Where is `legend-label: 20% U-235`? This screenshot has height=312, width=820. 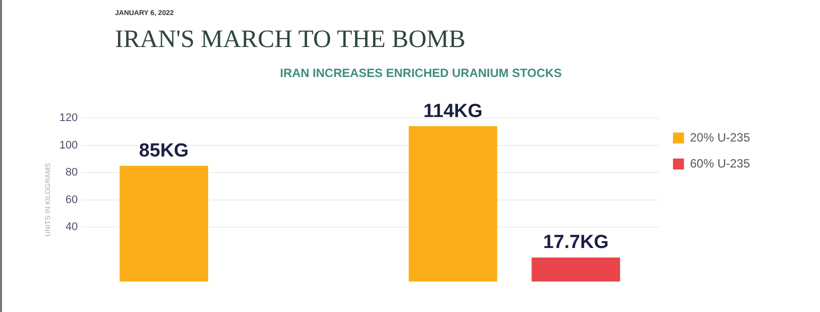
legend-label: 20% U-235 is located at coordinates (720, 137).